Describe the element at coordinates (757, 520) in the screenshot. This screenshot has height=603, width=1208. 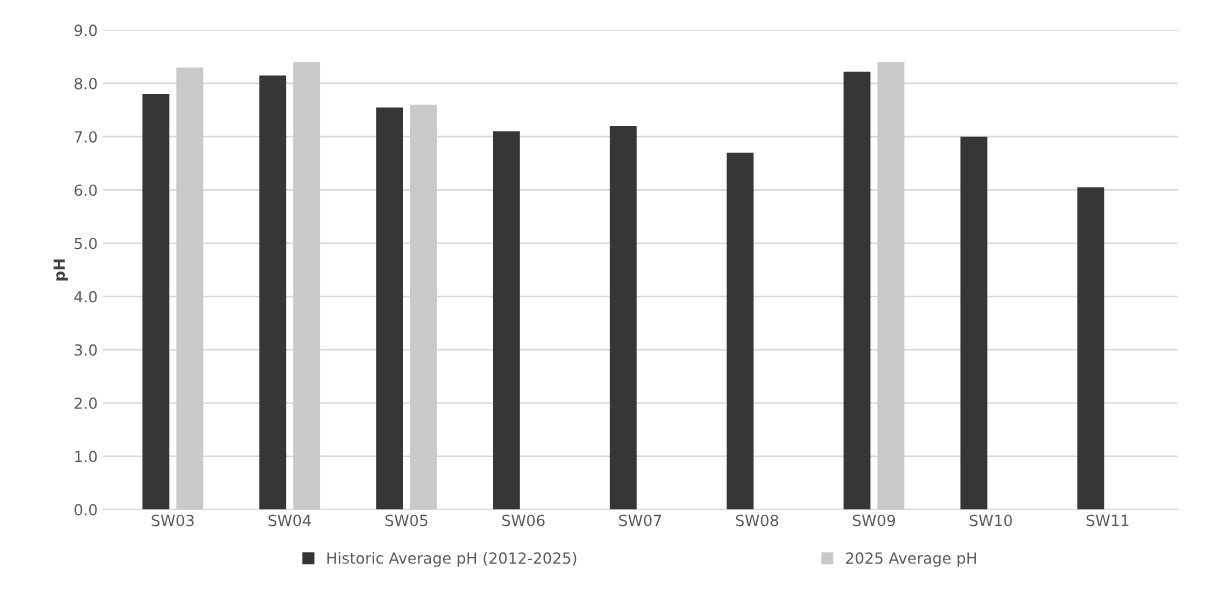
I see `x-tick-label: SW08` at that location.